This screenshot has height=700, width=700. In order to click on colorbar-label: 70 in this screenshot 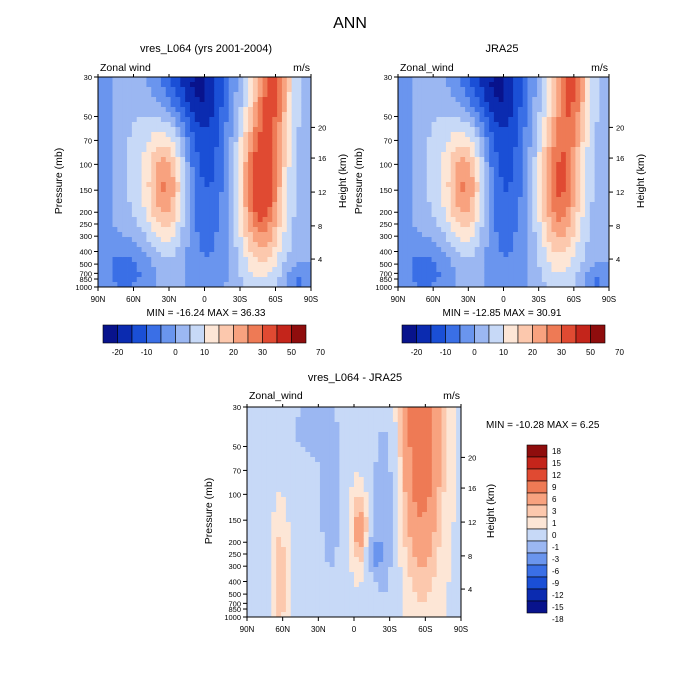, I will do `click(320, 352)`.